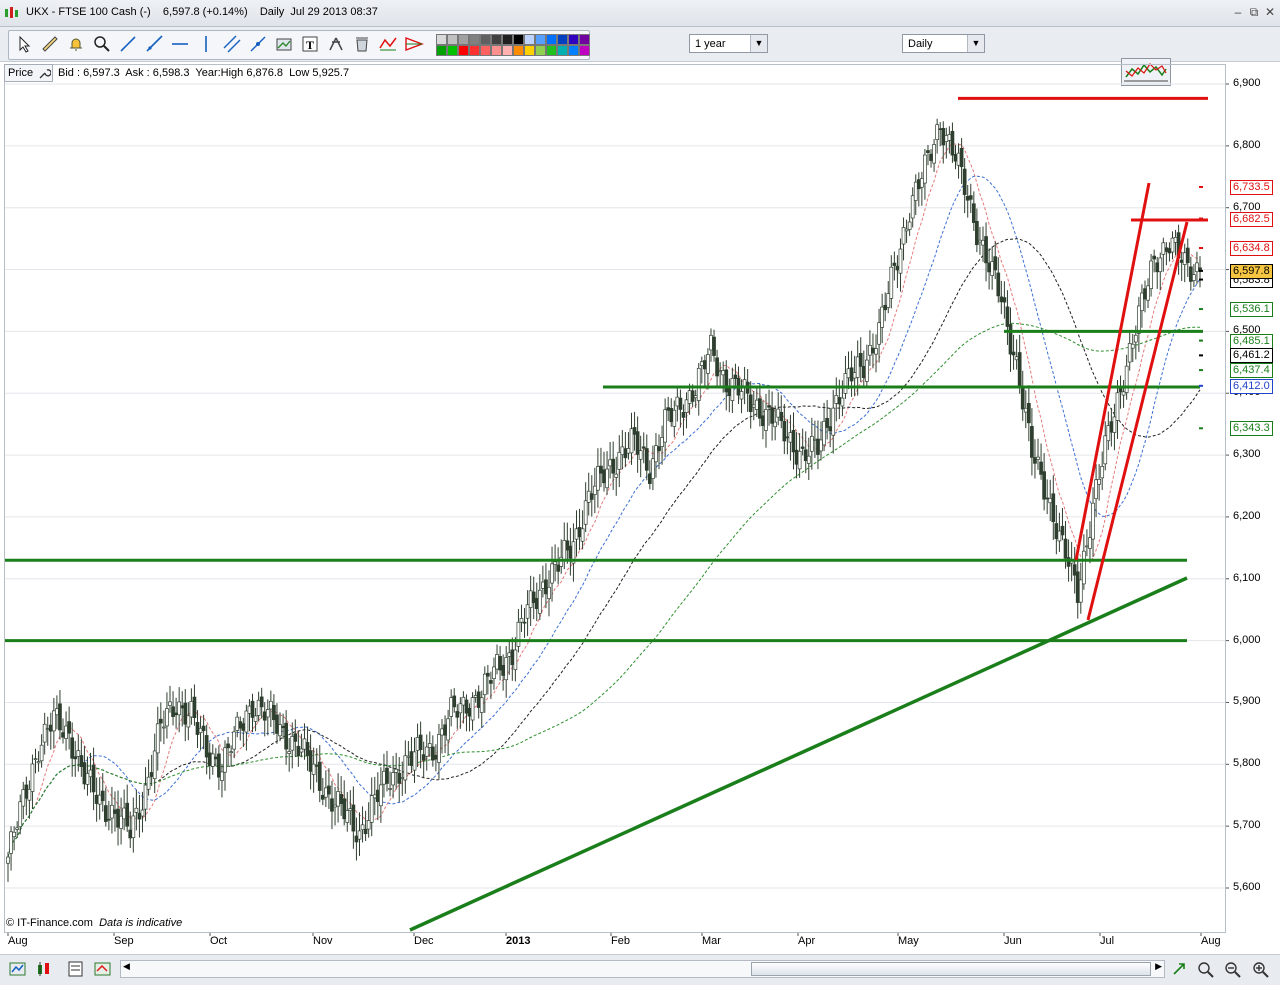 The image size is (1280, 985). What do you see at coordinates (128, 44) in the screenshot?
I see `trendline-icon` at bounding box center [128, 44].